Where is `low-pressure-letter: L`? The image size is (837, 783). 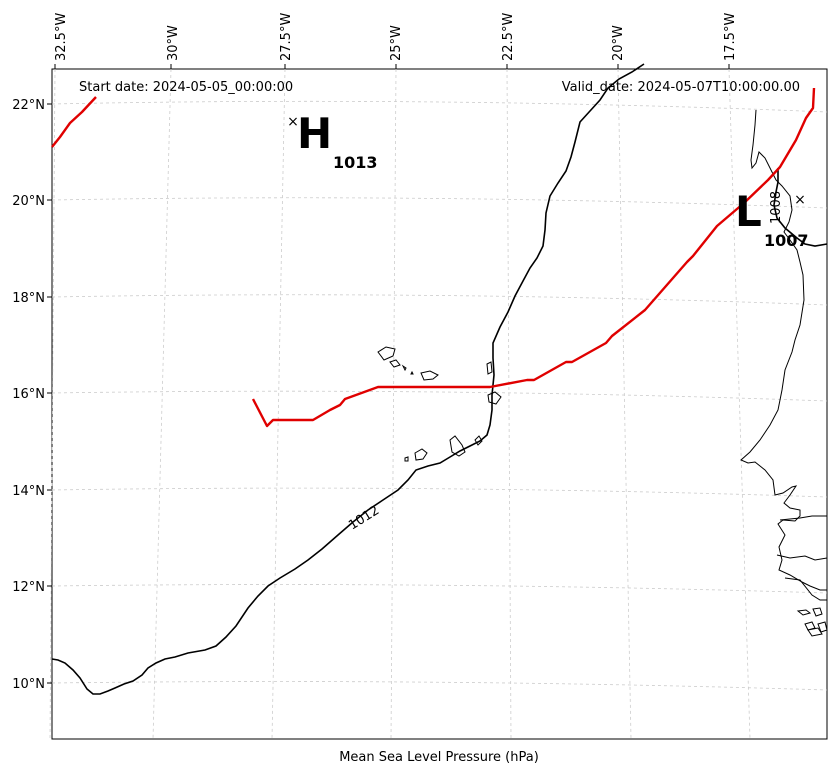
low-pressure-letter: L is located at coordinates (748, 211).